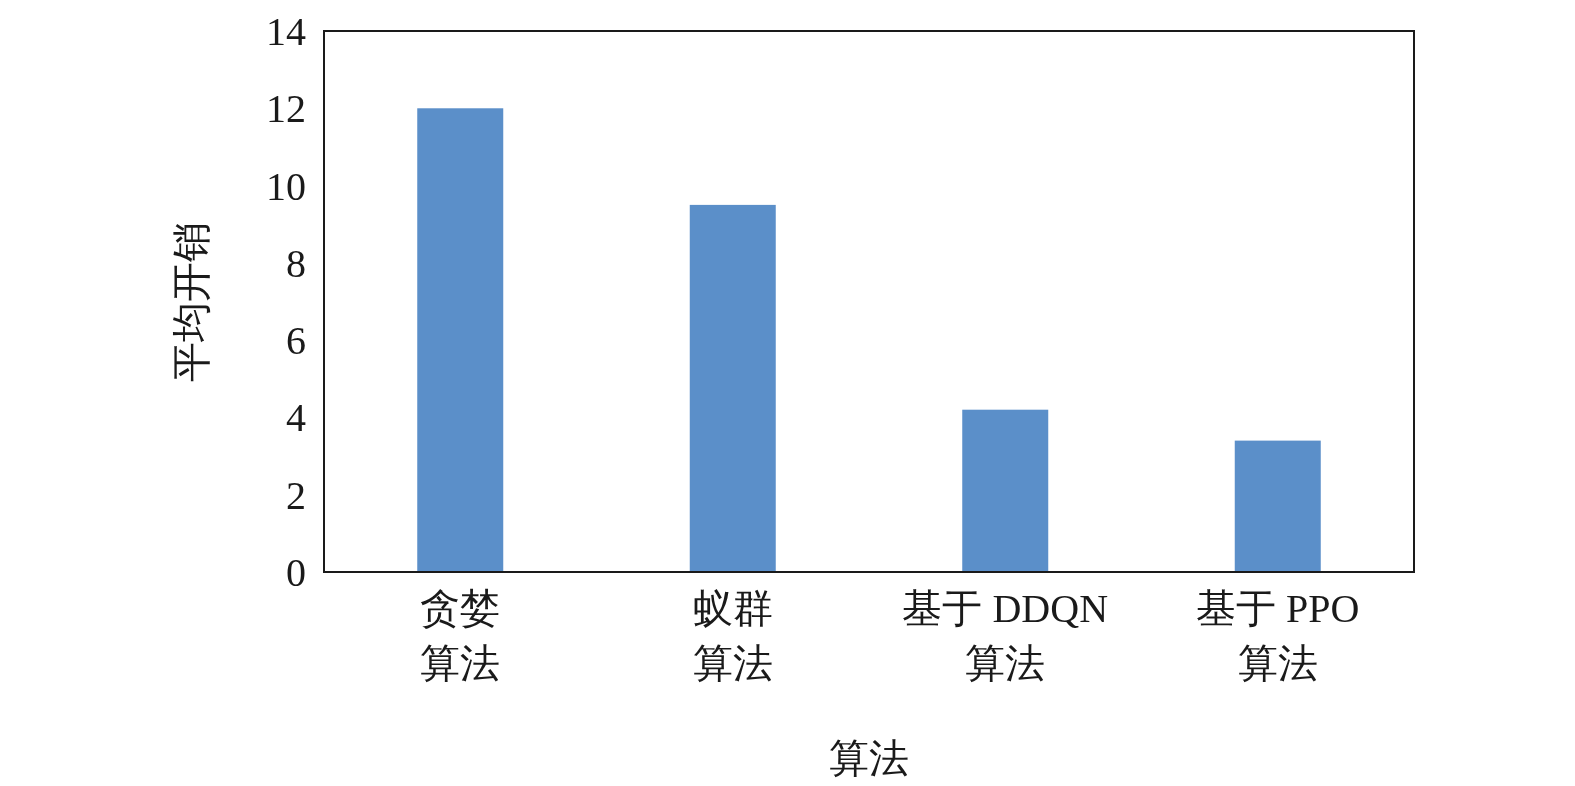 Image resolution: width=1575 pixels, height=786 pixels. Describe the element at coordinates (286, 186) in the screenshot. I see `y-tick-label: 10` at that location.